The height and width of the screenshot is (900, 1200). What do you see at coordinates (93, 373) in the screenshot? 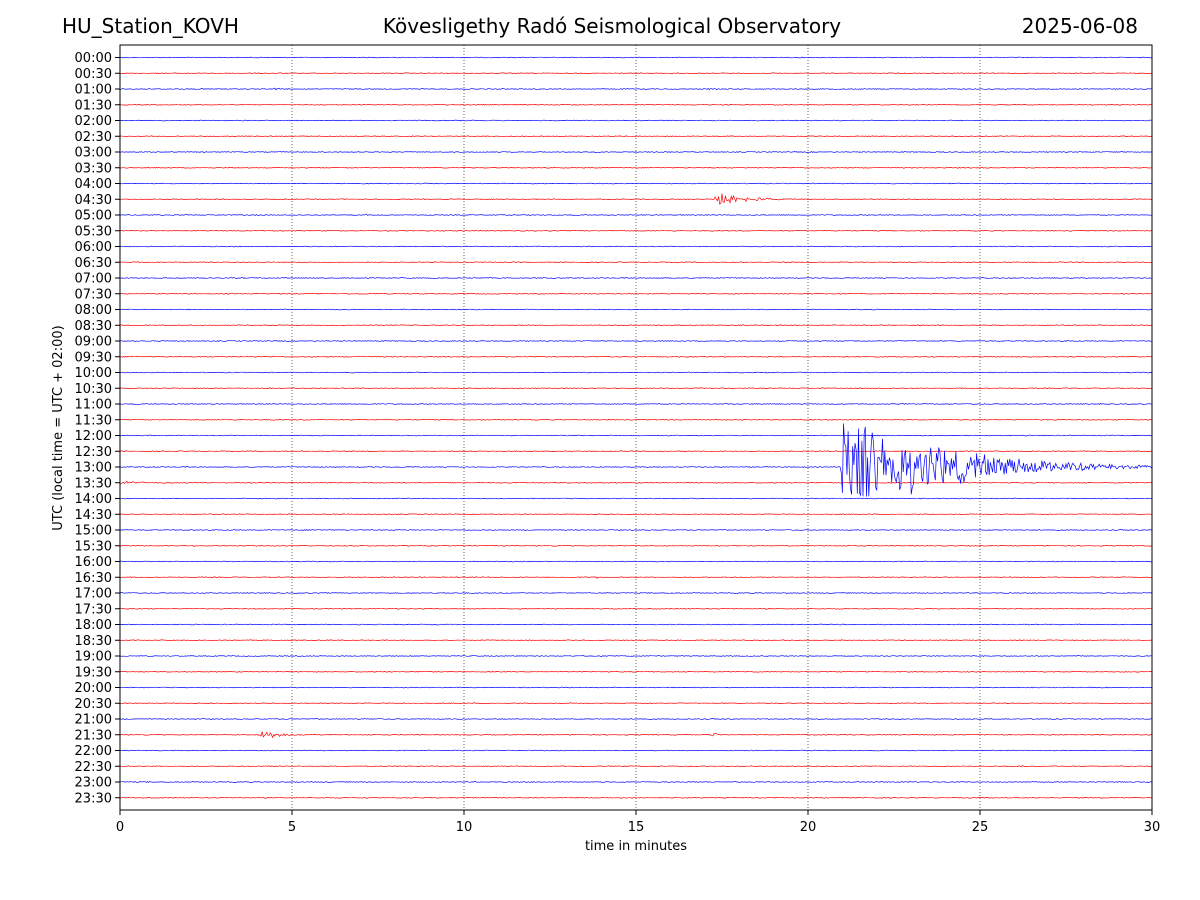
I see `y-tick-label: 10:00` at bounding box center [93, 373].